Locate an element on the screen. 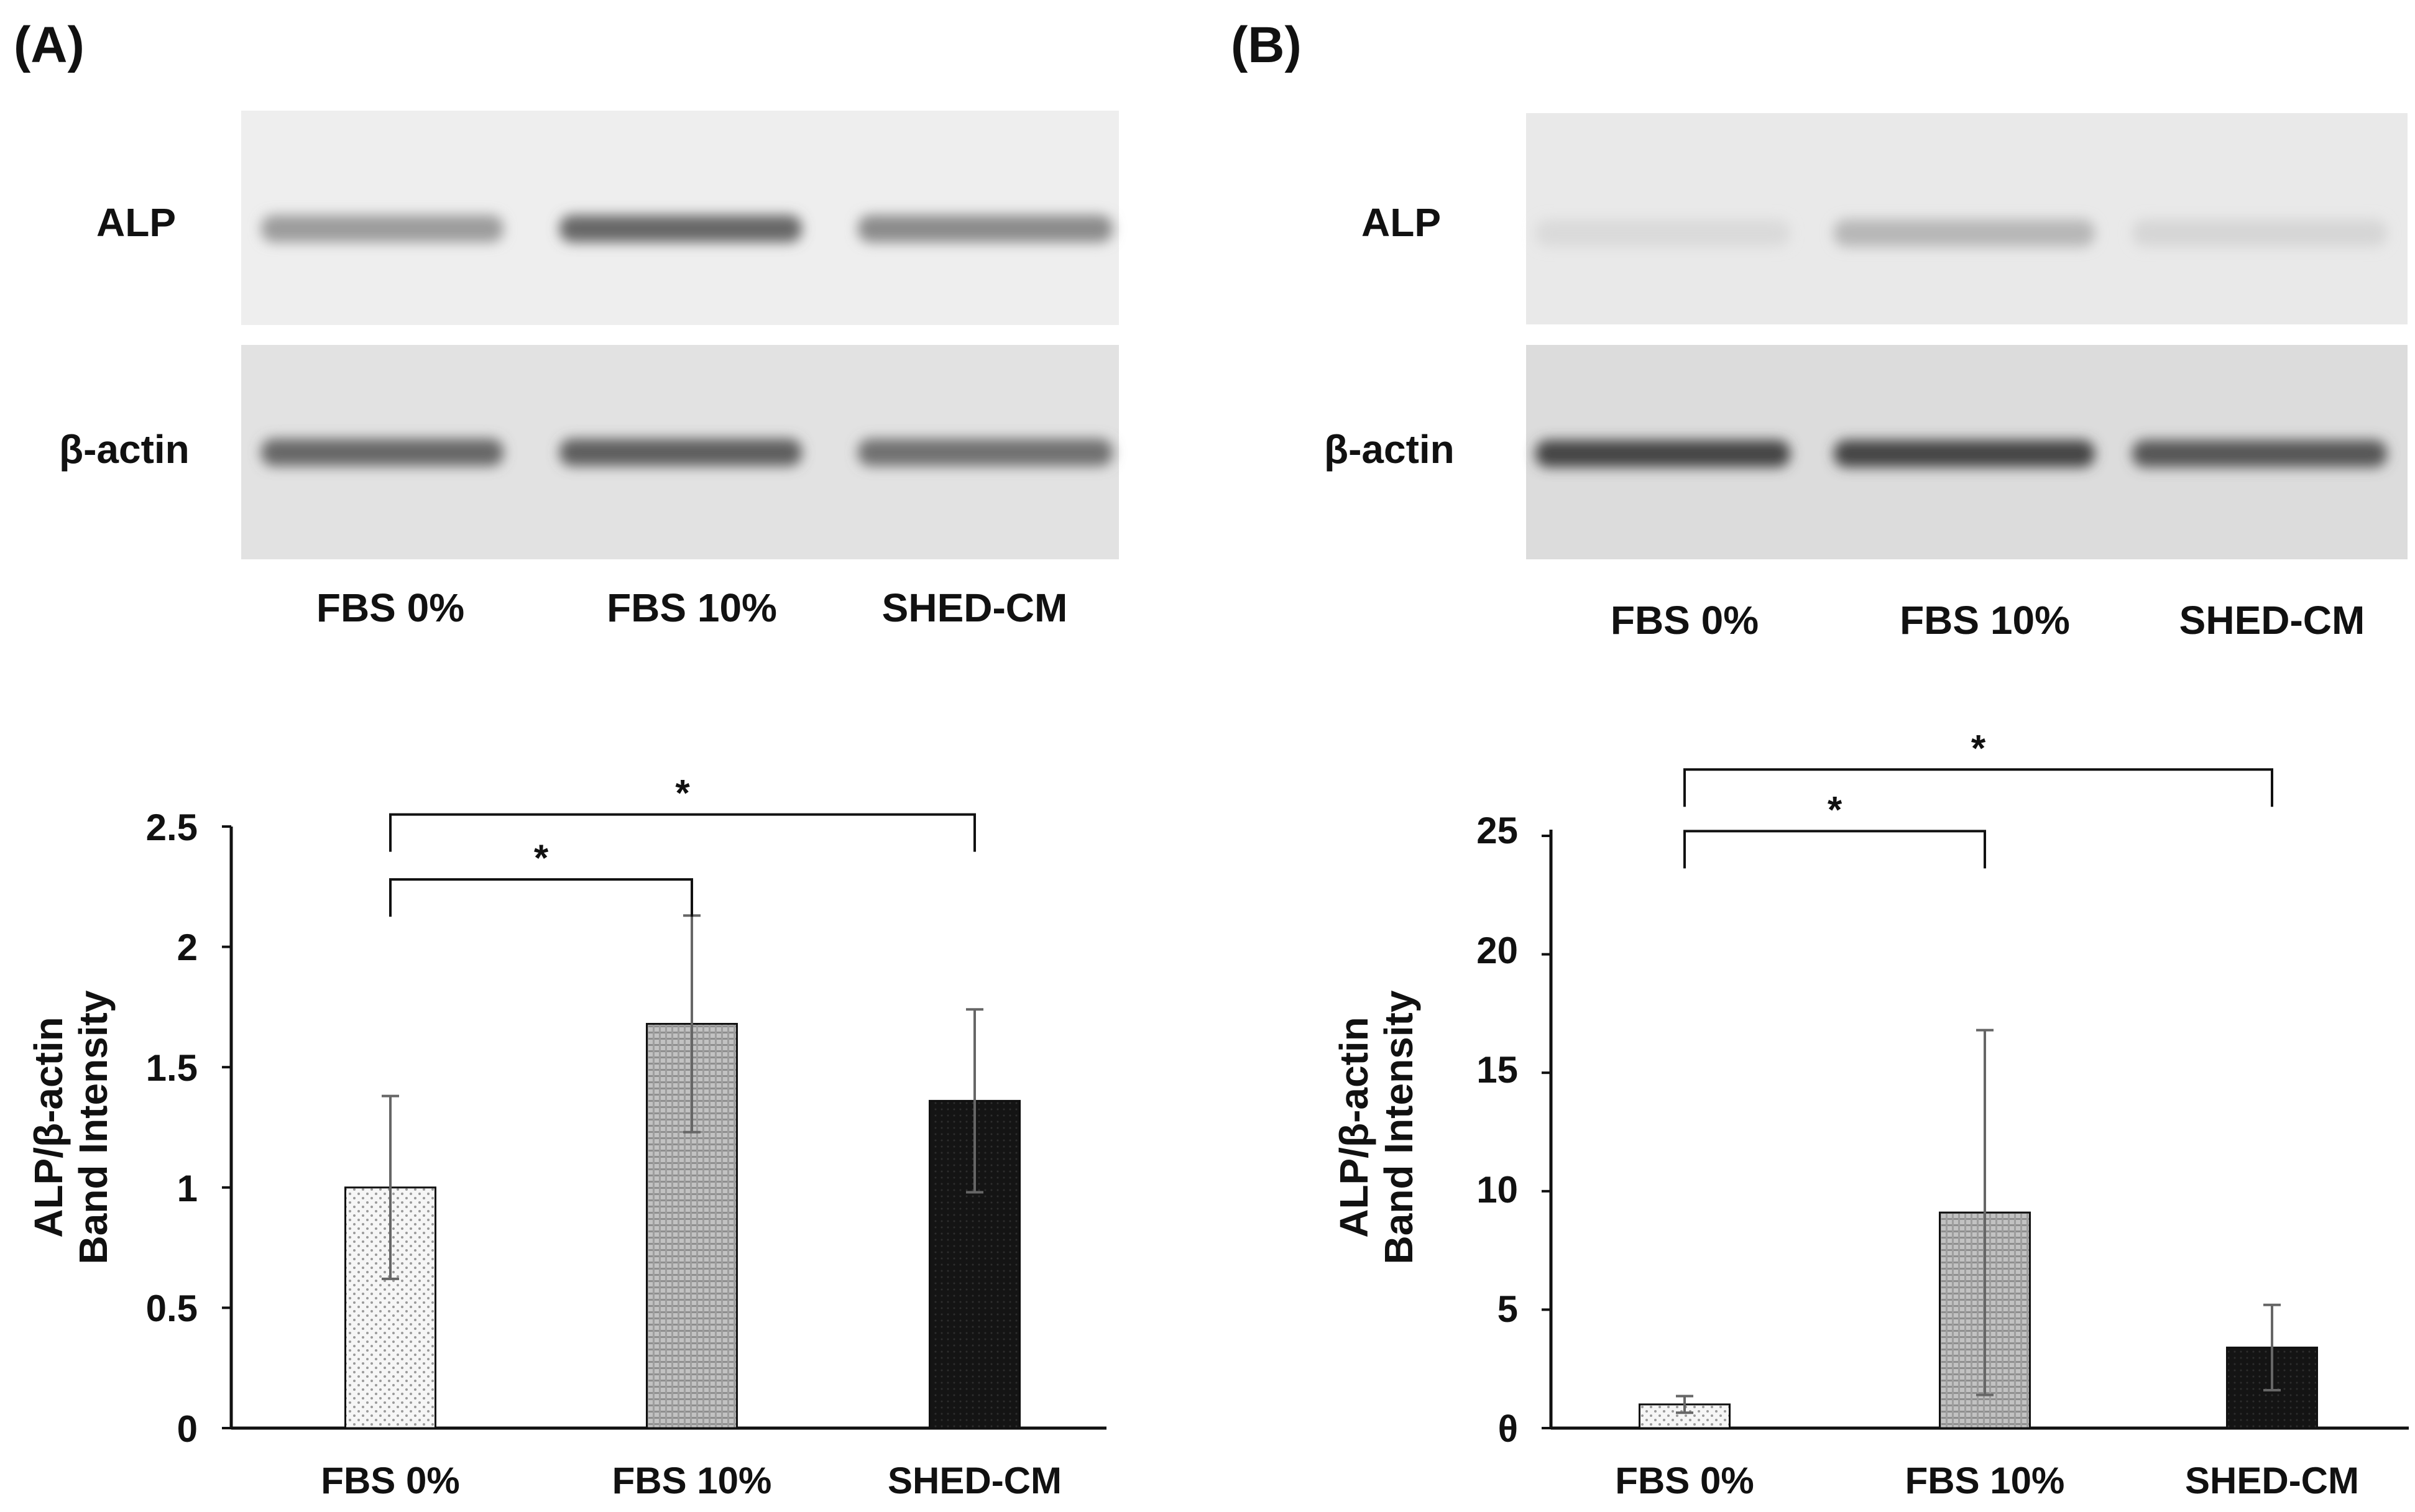 The width and height of the screenshot is (2415, 1512). blot-label-alp-b: ALP is located at coordinates (1401, 222).